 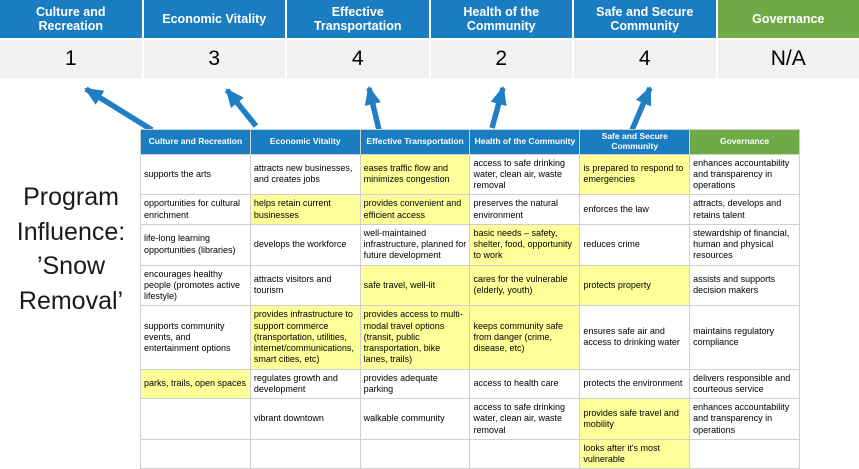 I want to click on arrow-economic-vitality, so click(x=241, y=108).